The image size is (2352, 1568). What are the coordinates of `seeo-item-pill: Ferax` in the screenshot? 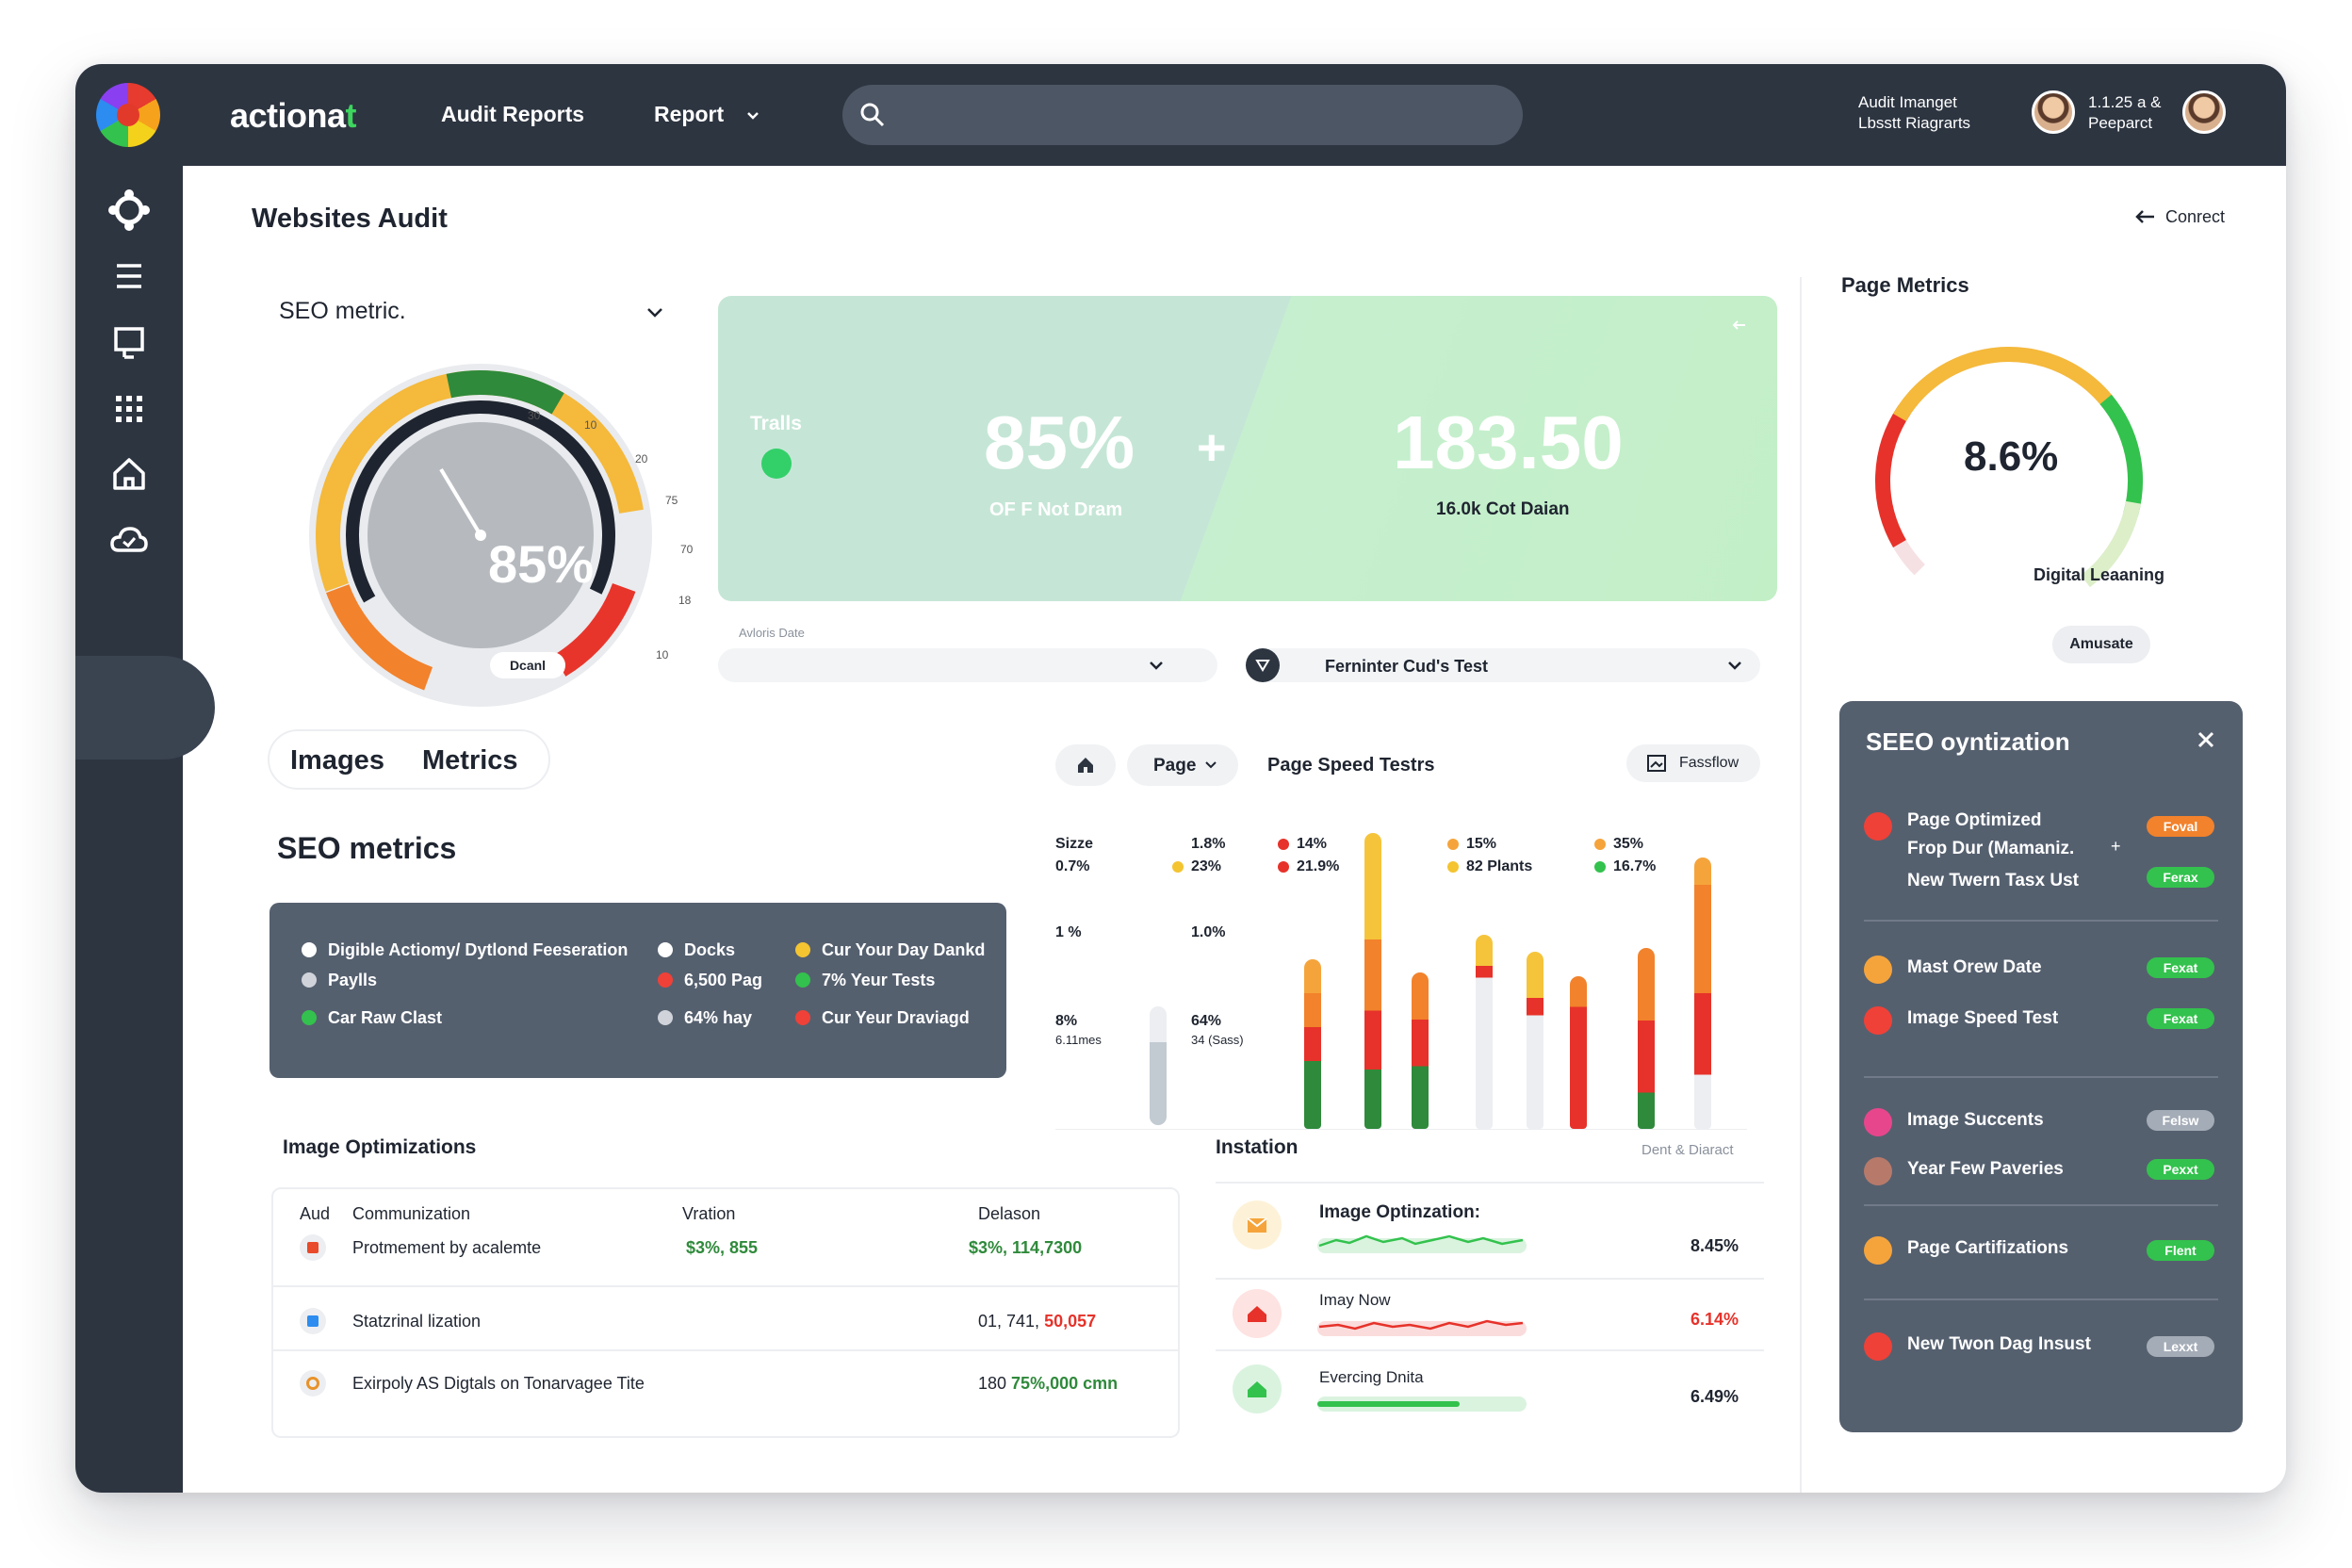 It's located at (2180, 877).